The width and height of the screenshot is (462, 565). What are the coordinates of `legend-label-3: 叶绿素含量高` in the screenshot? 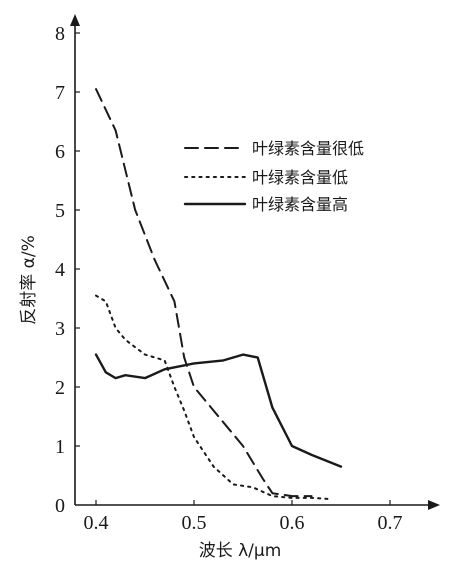 It's located at (300, 204).